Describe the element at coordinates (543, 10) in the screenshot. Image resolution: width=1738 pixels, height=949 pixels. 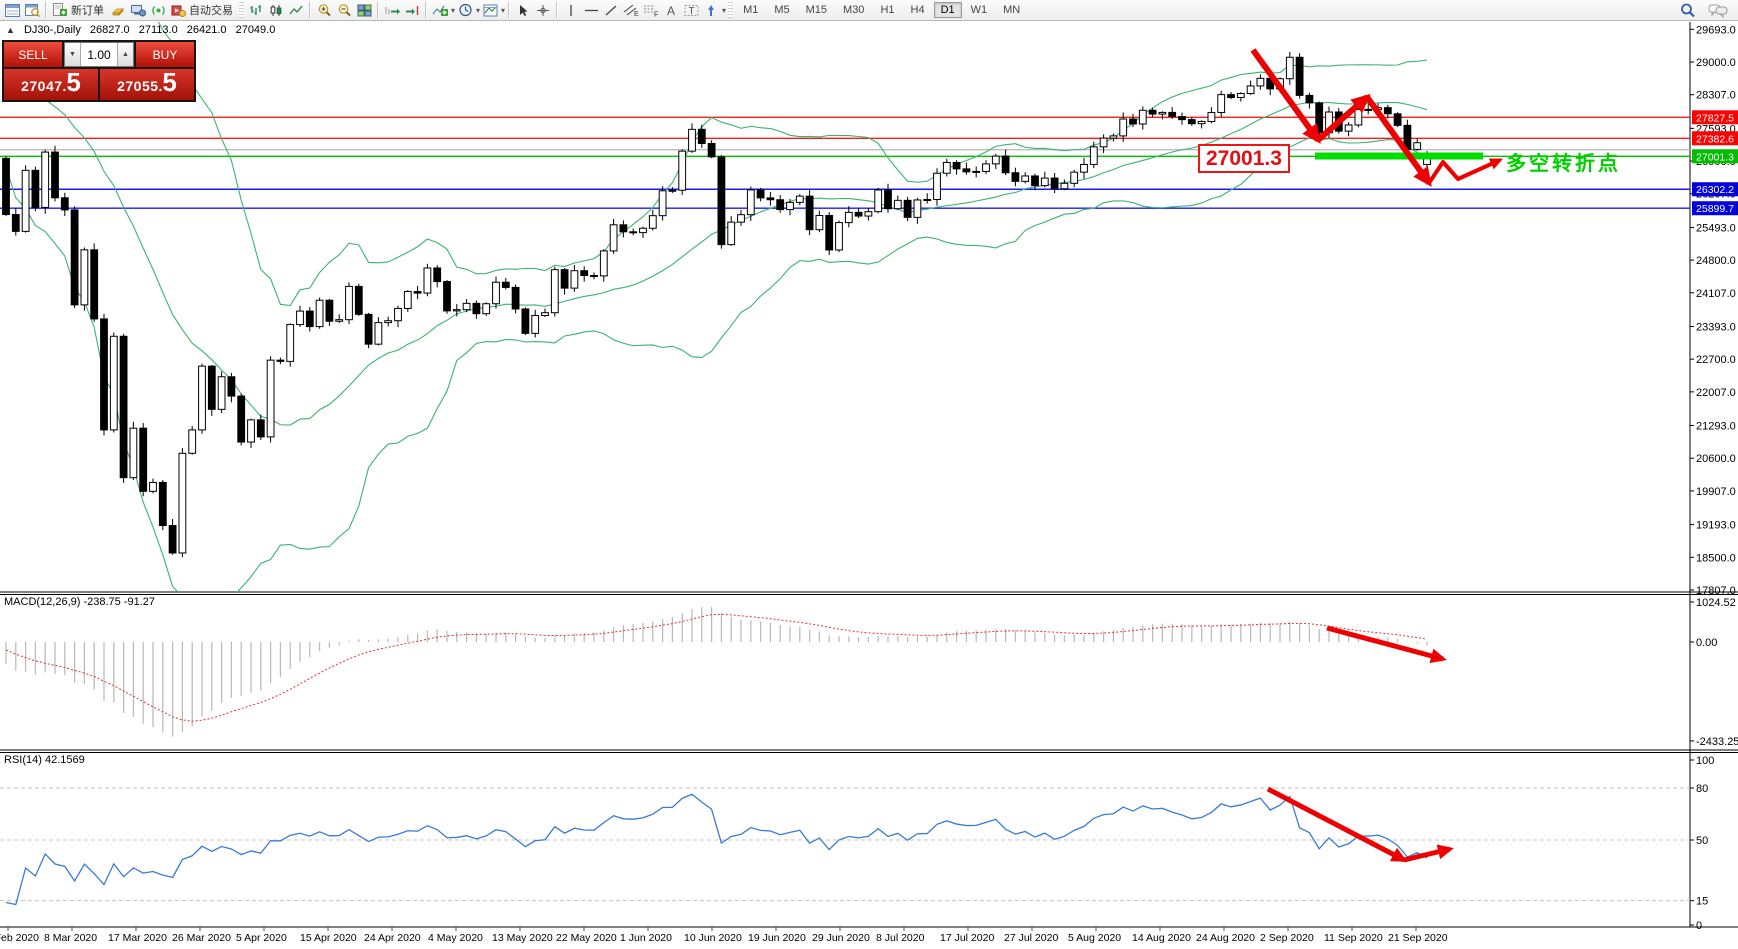
I see `crosshair-icon` at that location.